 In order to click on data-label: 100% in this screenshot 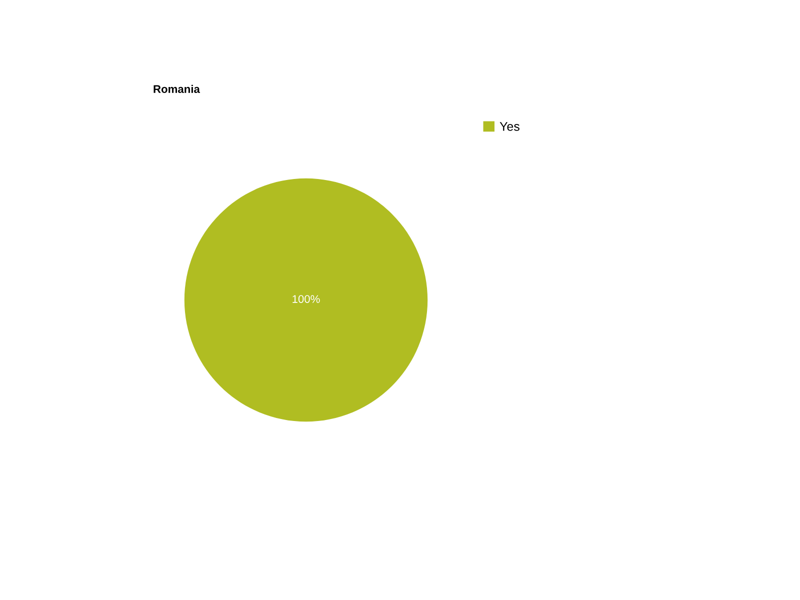, I will do `click(306, 299)`.